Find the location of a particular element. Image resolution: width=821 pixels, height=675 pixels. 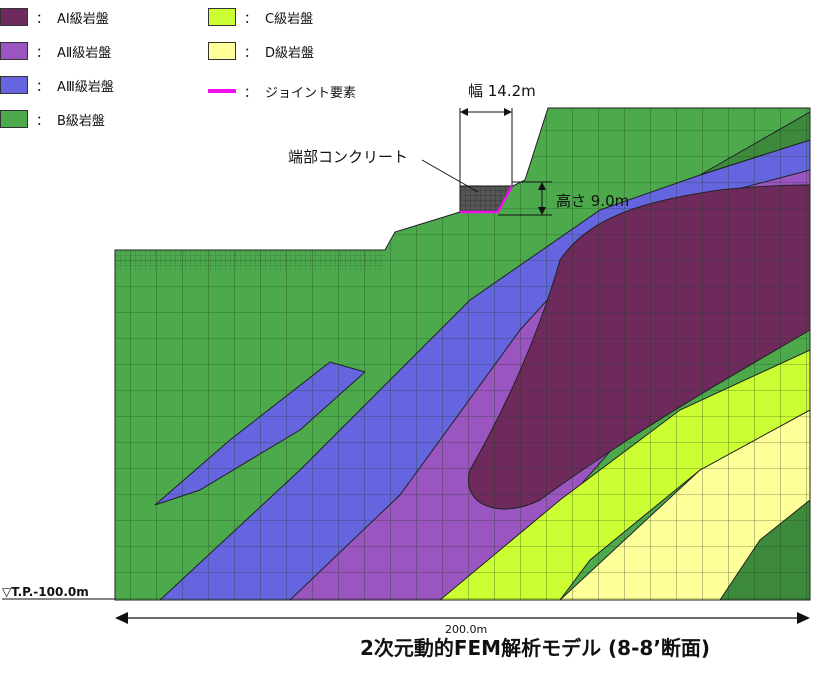

diagram-title: 2次元動的FEM解析モデル (8-8’断面) is located at coordinates (535, 648).